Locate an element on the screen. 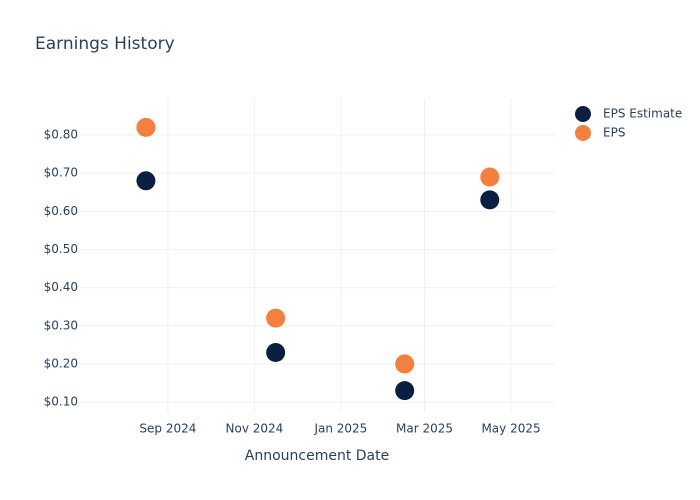 This screenshot has height=500, width=700. y-tick-label: $0.50 is located at coordinates (61, 249).